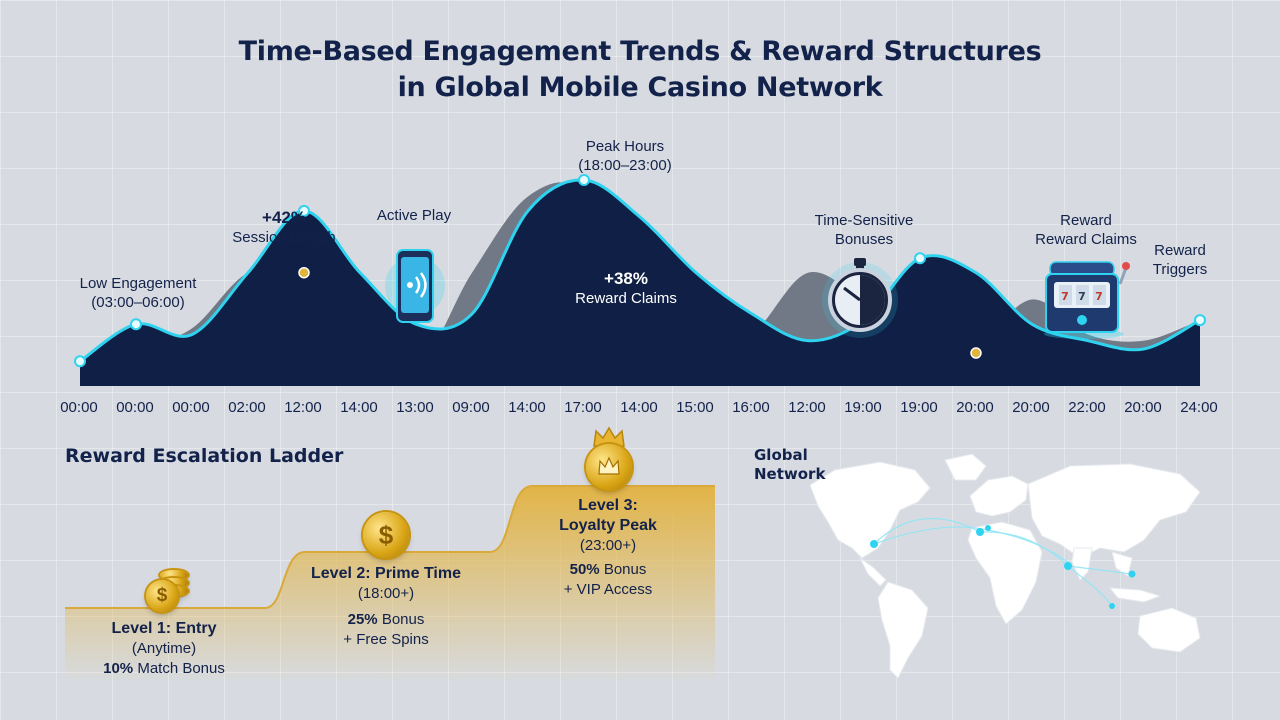  I want to click on coin-icon: $, so click(162, 596).